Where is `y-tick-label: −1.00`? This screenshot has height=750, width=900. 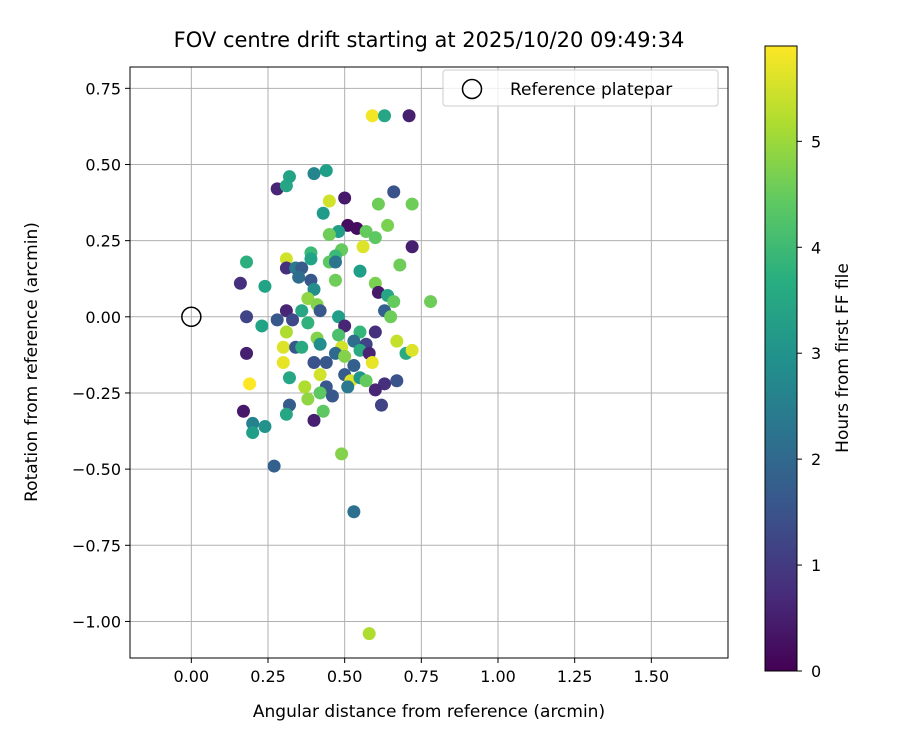
y-tick-label: −1.00 is located at coordinates (96, 621).